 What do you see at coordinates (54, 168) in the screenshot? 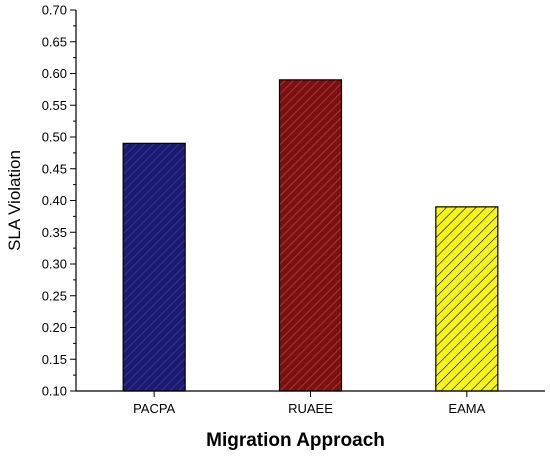
I see `y-tick-label: 0.45` at bounding box center [54, 168].